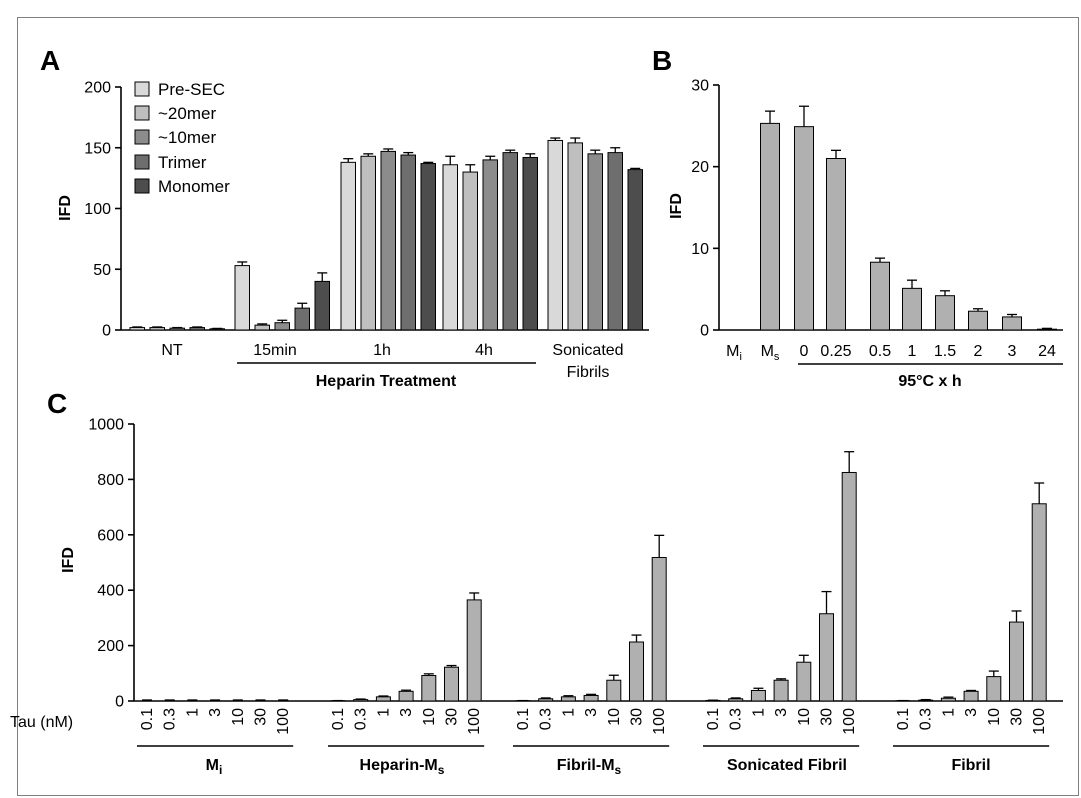 The height and width of the screenshot is (798, 1081). What do you see at coordinates (214, 767) in the screenshot?
I see `panel-c-group-label-mi: Mi` at bounding box center [214, 767].